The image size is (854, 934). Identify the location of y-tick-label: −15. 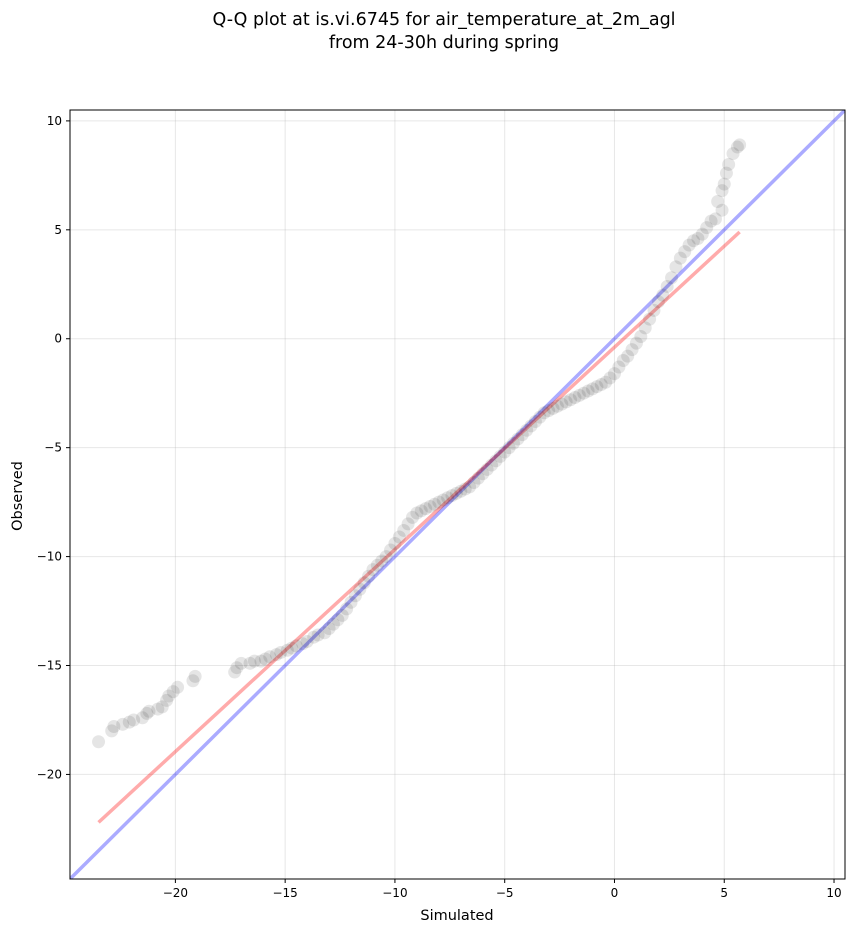
(49, 666).